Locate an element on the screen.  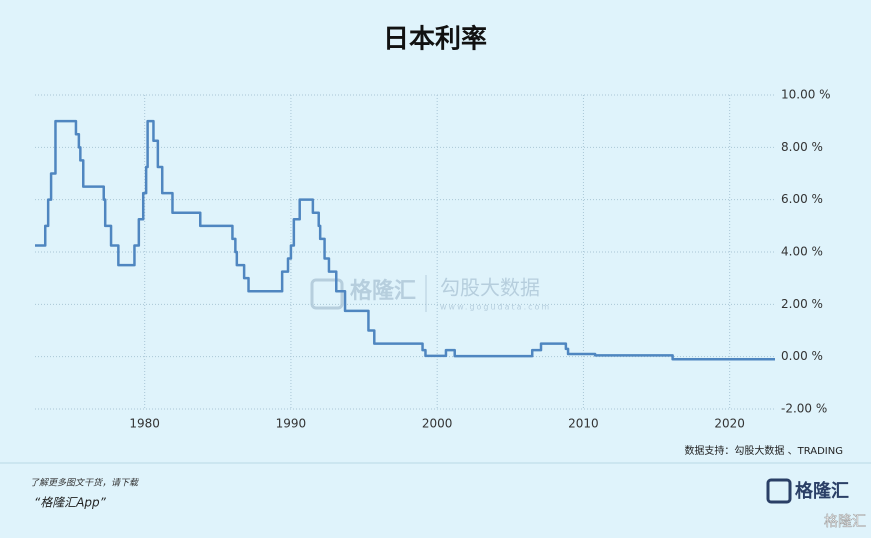
y-tick-label: 4.00 % is located at coordinates (802, 252).